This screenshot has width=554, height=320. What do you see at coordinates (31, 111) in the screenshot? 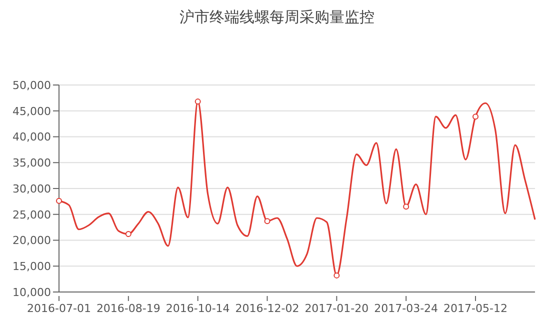
I see `y-tick-label: 45,000` at bounding box center [31, 111].